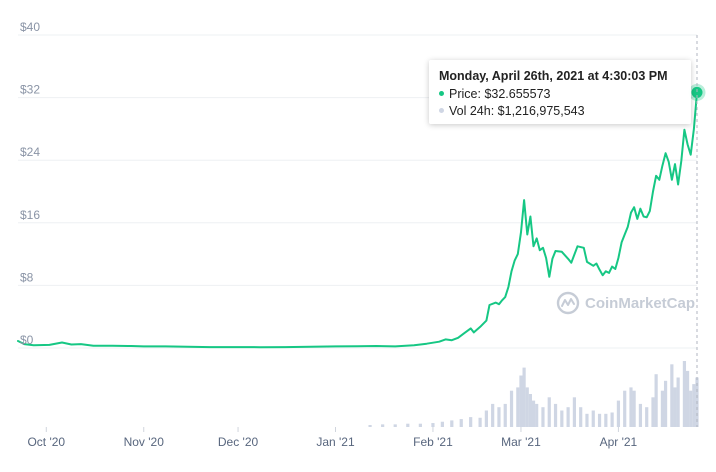  I want to click on y-tick-label: $16, so click(30, 215).